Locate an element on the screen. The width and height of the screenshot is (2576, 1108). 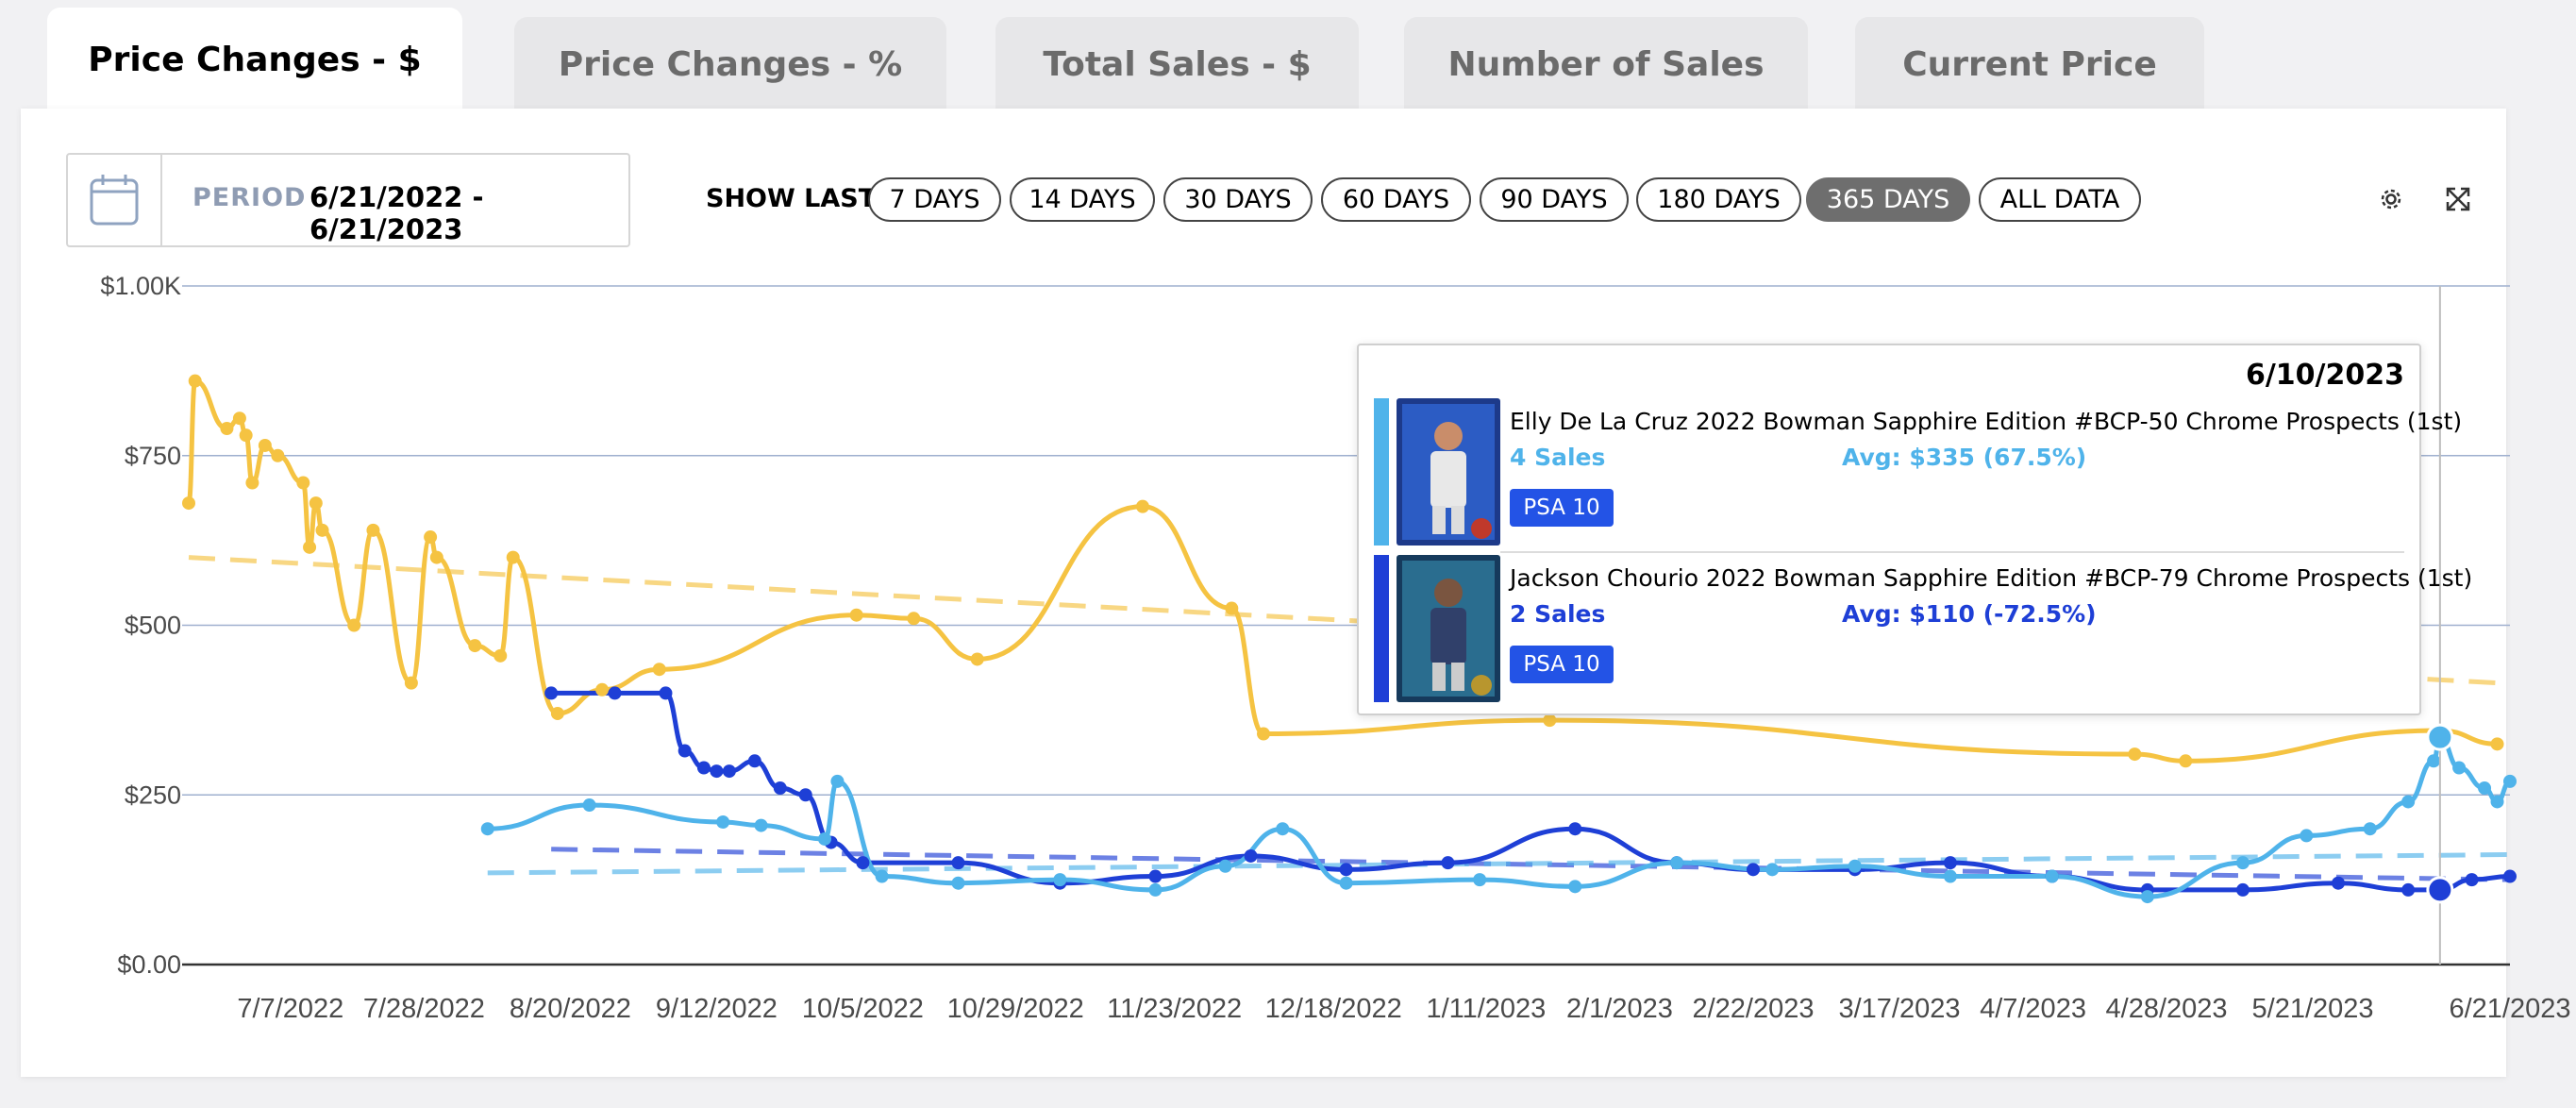
card-image is located at coordinates (1448, 628).